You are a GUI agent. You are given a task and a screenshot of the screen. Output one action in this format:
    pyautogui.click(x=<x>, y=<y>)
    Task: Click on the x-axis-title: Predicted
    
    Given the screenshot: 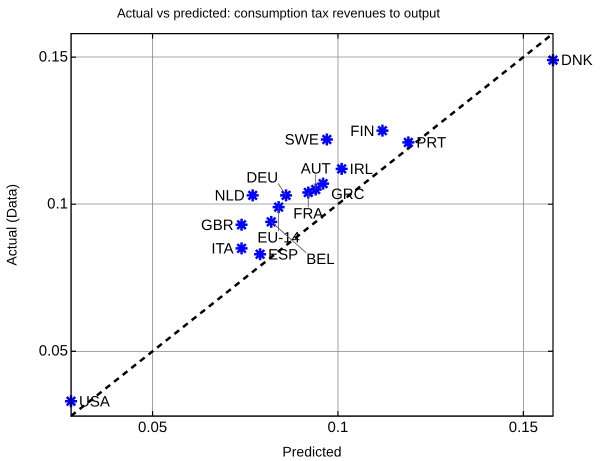 What is the action you would take?
    pyautogui.click(x=312, y=451)
    